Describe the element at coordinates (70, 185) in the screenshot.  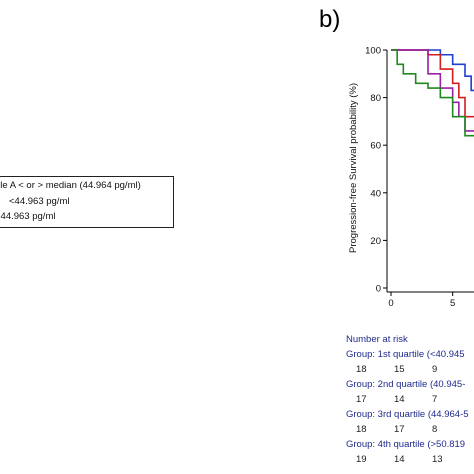
I see `legend-a-title: ble A < or > median (44.964 pg/ml)` at that location.